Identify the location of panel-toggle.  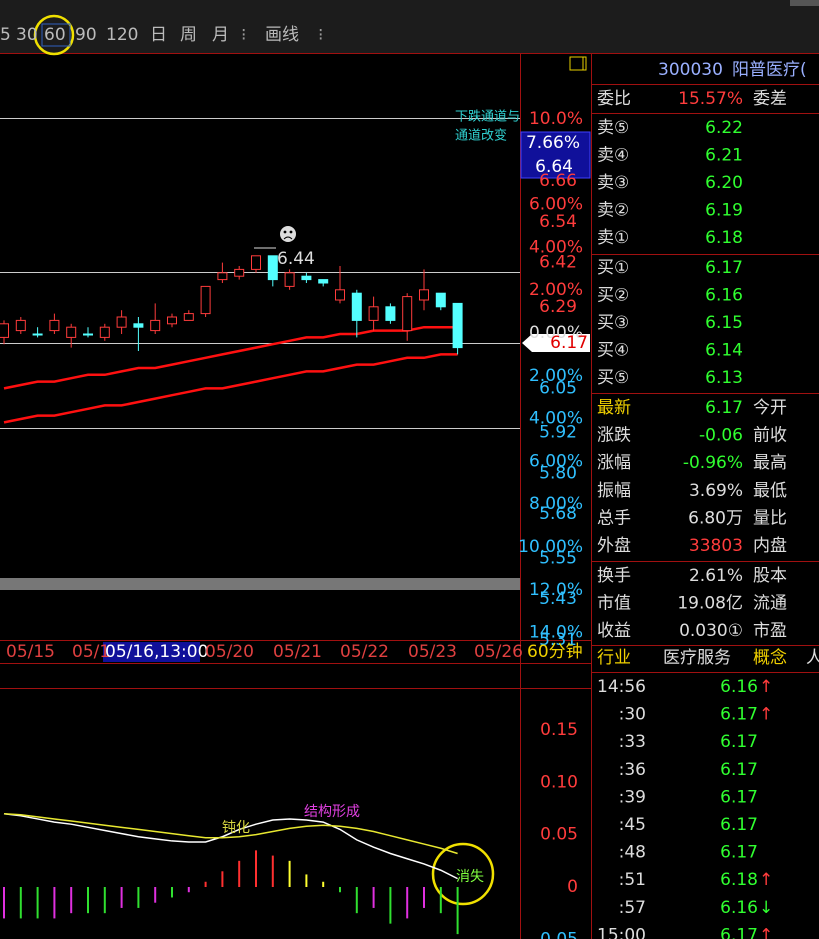
(578, 63).